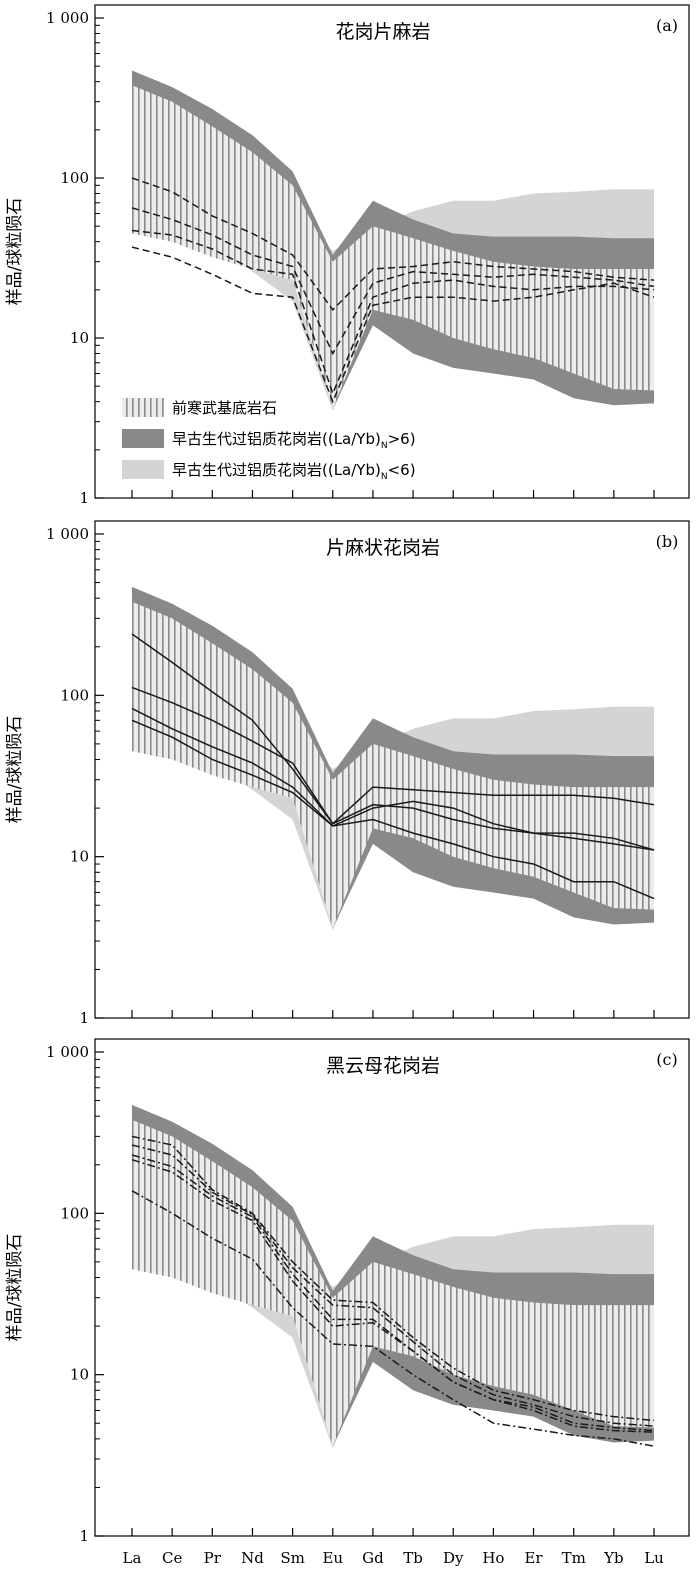 This screenshot has width=700, height=1589. What do you see at coordinates (143, 438) in the screenshot?
I see `legend-swatch-early-paleozoic-high` at bounding box center [143, 438].